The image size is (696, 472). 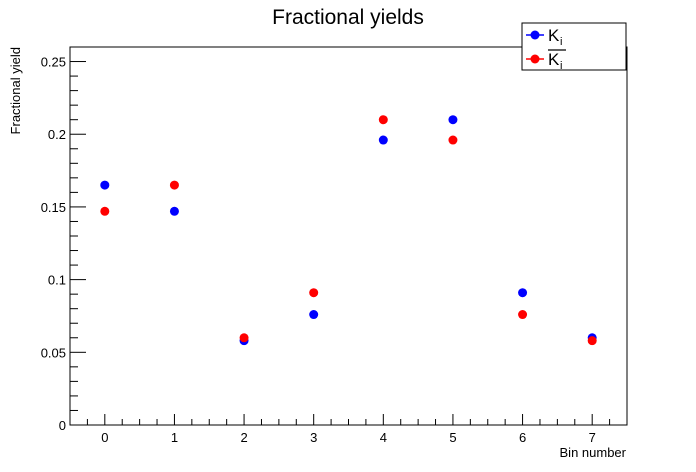 What do you see at coordinates (62, 425) in the screenshot?
I see `y-tick-label: 0` at bounding box center [62, 425].